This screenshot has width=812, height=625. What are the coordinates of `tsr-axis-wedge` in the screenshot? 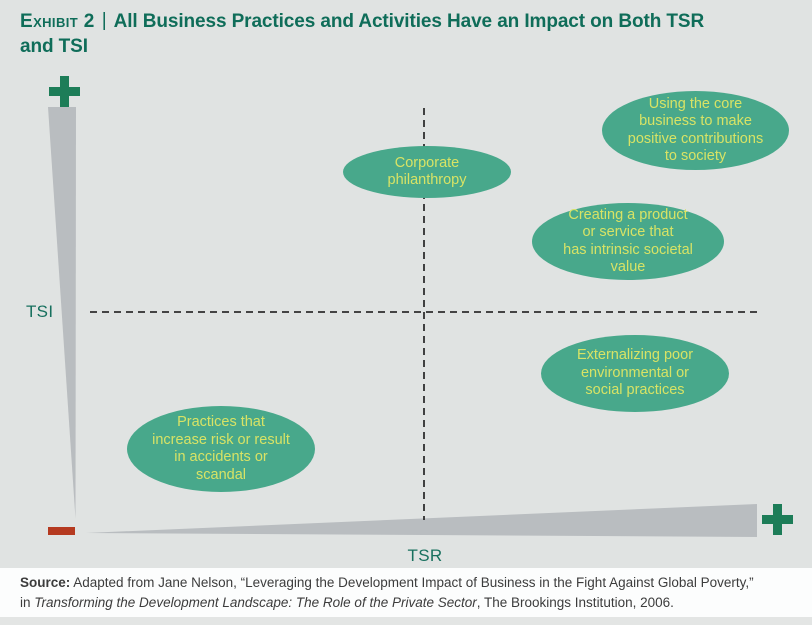 It's located at (421, 520).